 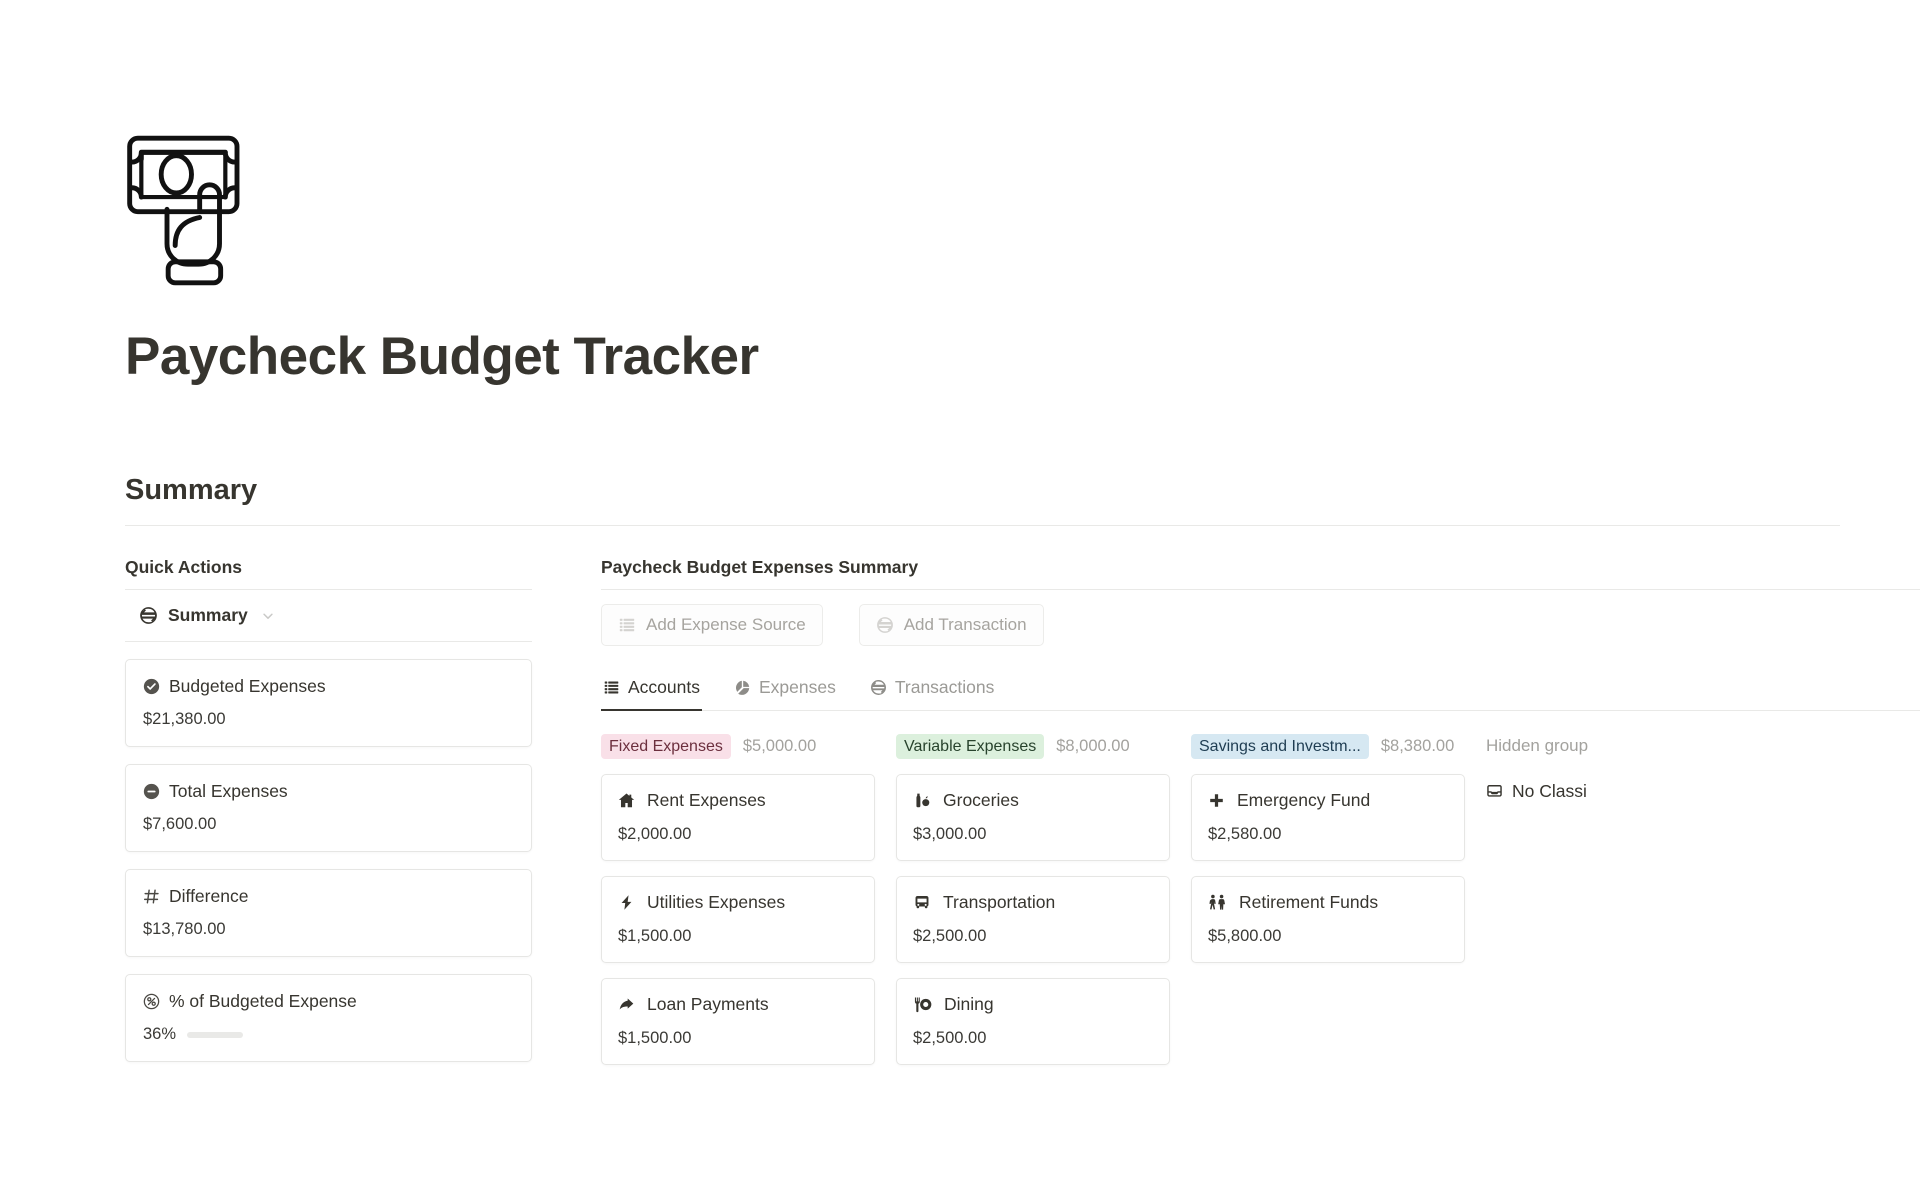 I want to click on stat-value: $13,780.00, so click(x=184, y=929).